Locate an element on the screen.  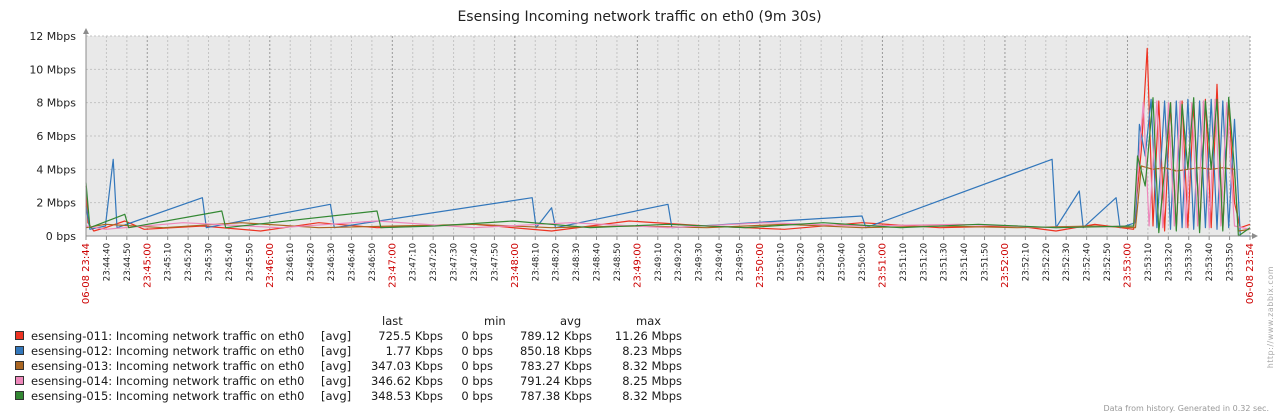
x-tick-label: 23:53:10 is located at coordinates (1149, 262).